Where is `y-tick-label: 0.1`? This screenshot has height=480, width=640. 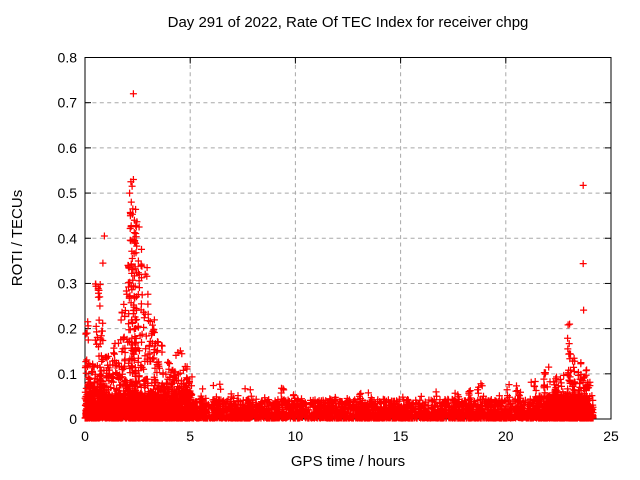 y-tick-label: 0.1 is located at coordinates (68, 374).